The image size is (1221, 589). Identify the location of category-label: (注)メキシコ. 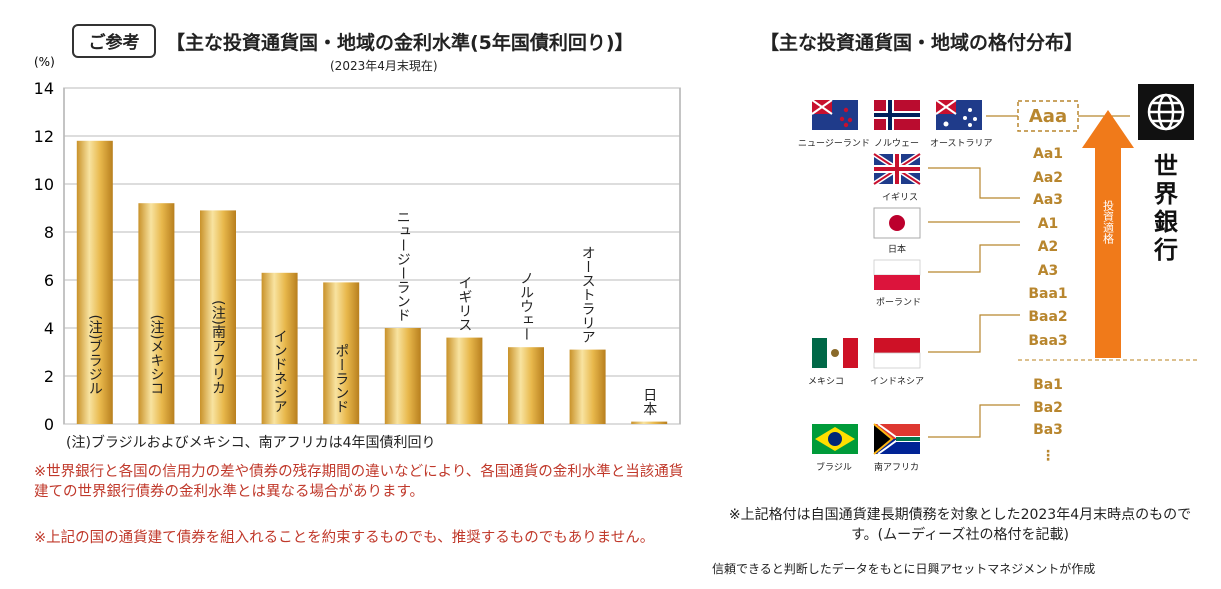
(156, 355).